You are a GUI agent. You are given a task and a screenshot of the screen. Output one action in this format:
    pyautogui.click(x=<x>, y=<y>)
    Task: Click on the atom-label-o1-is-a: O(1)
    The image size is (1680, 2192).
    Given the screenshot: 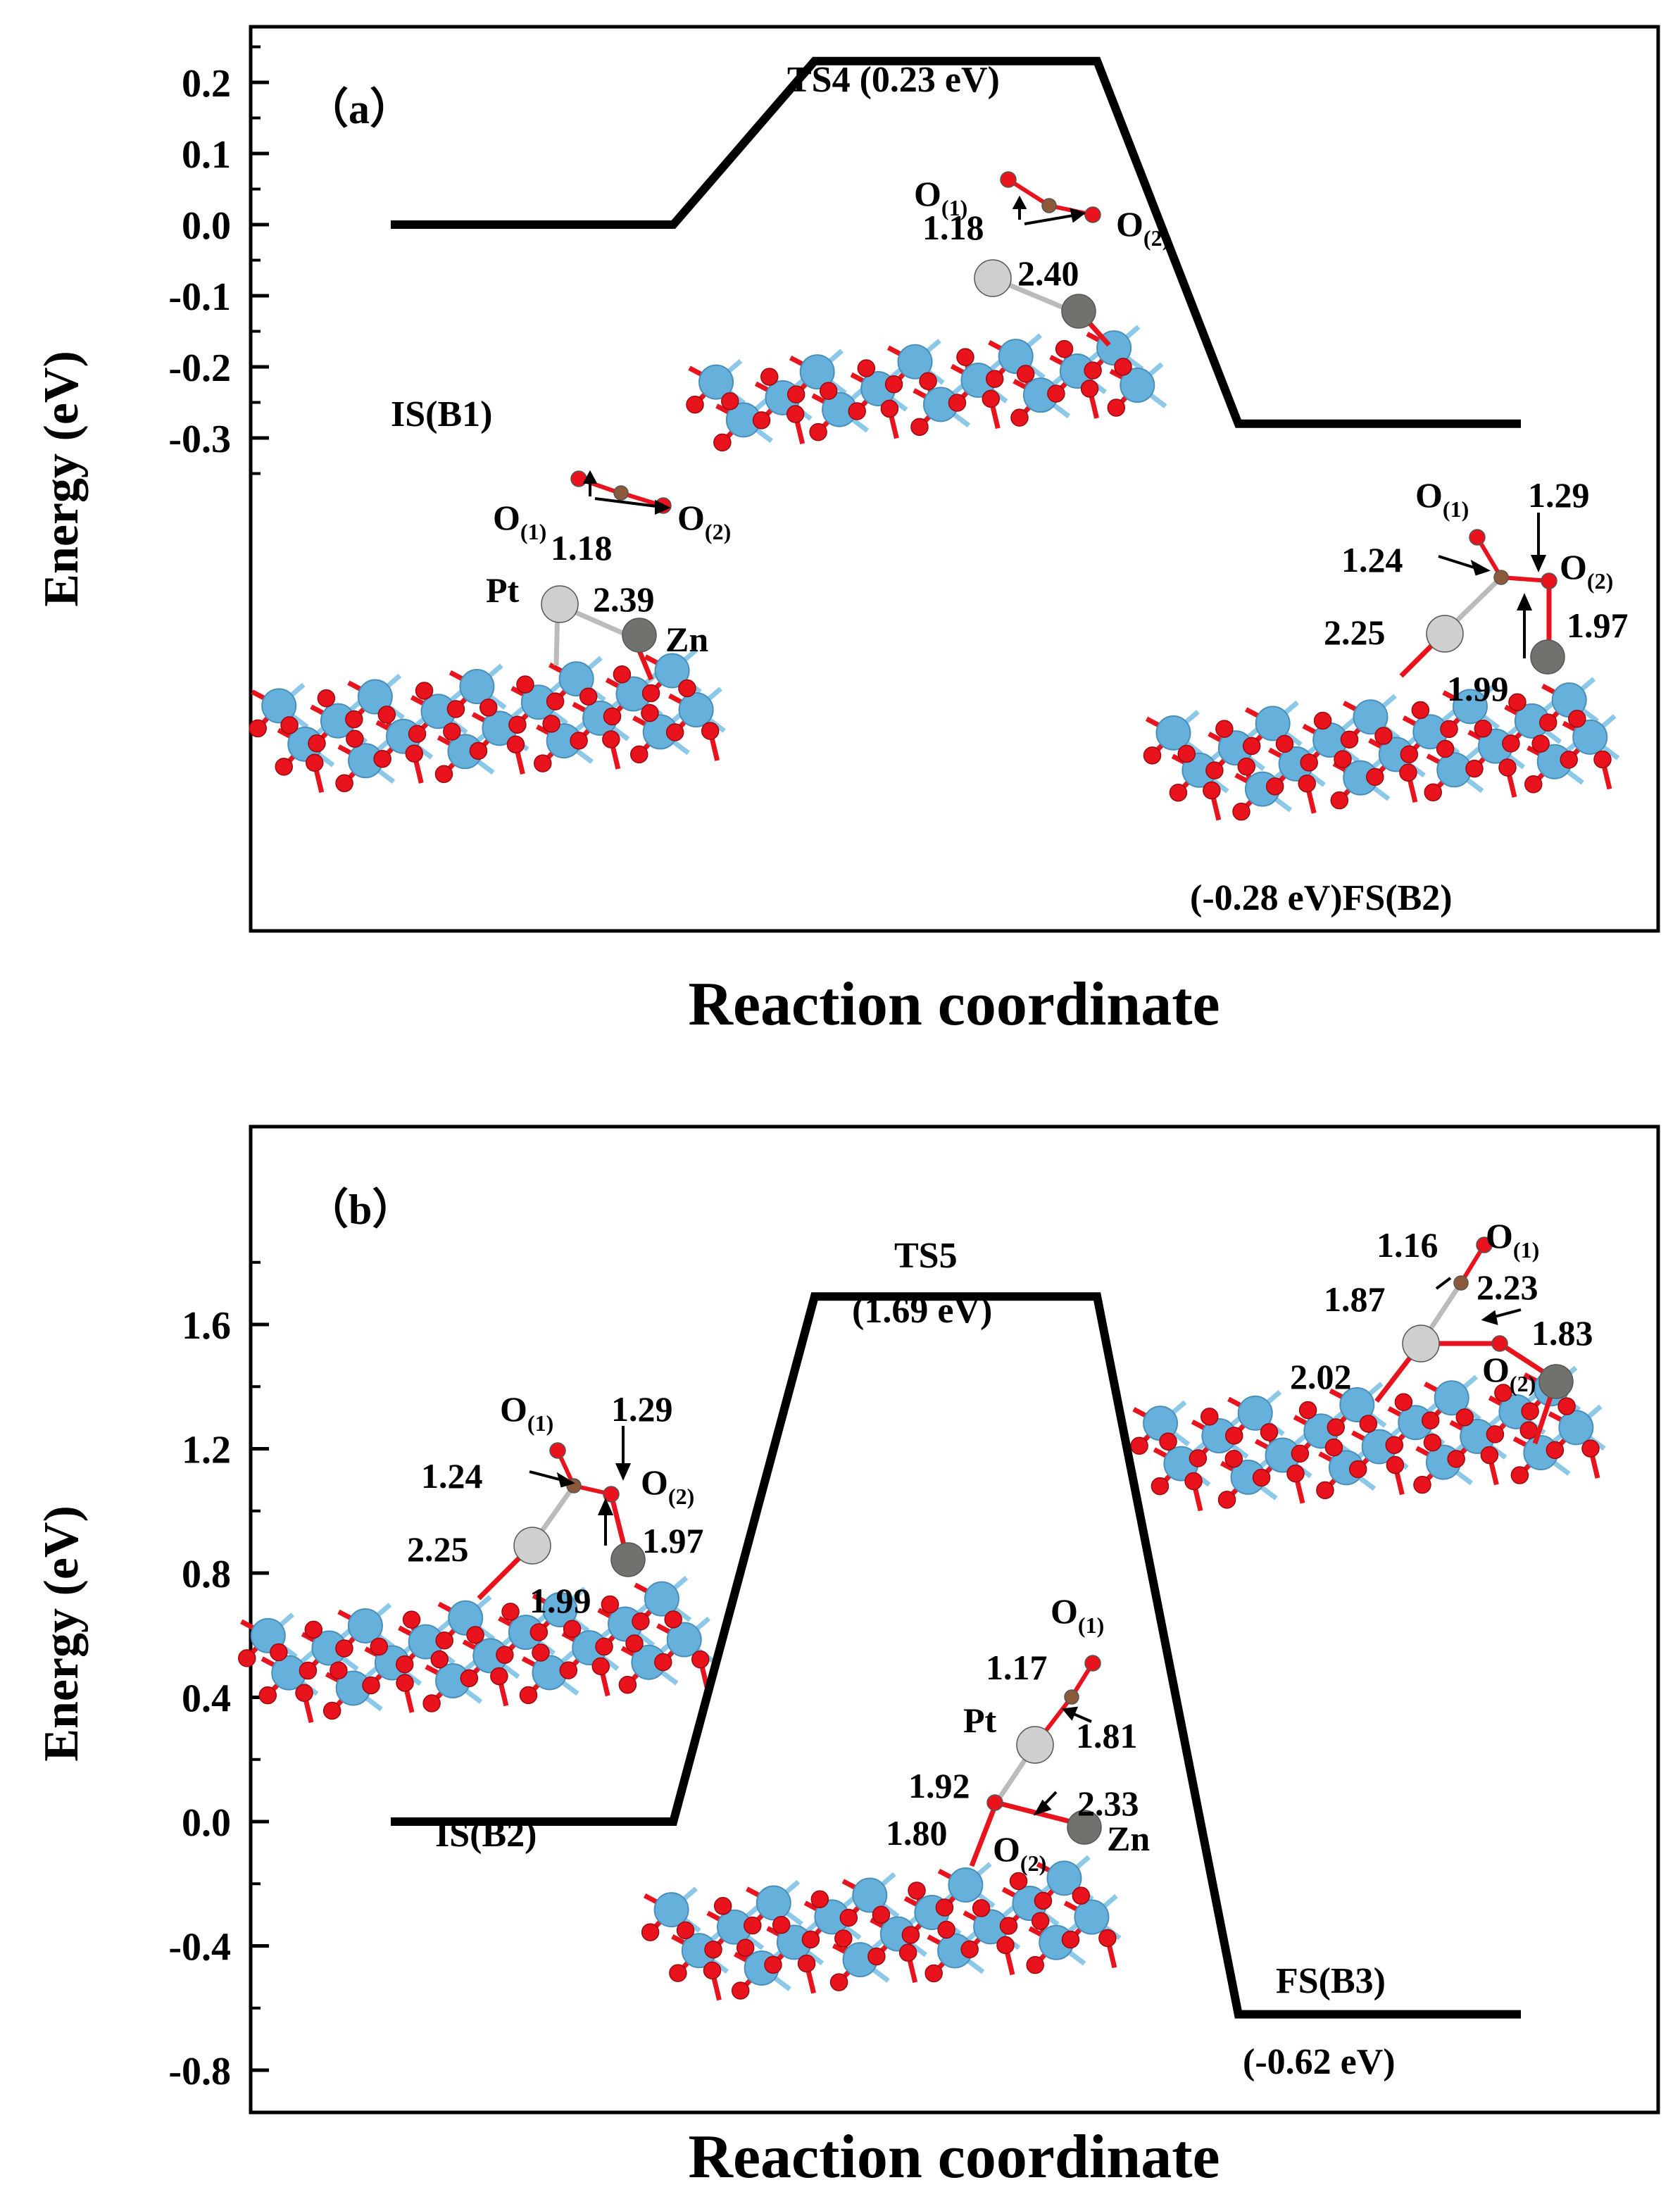 What is the action you would take?
    pyautogui.click(x=519, y=521)
    